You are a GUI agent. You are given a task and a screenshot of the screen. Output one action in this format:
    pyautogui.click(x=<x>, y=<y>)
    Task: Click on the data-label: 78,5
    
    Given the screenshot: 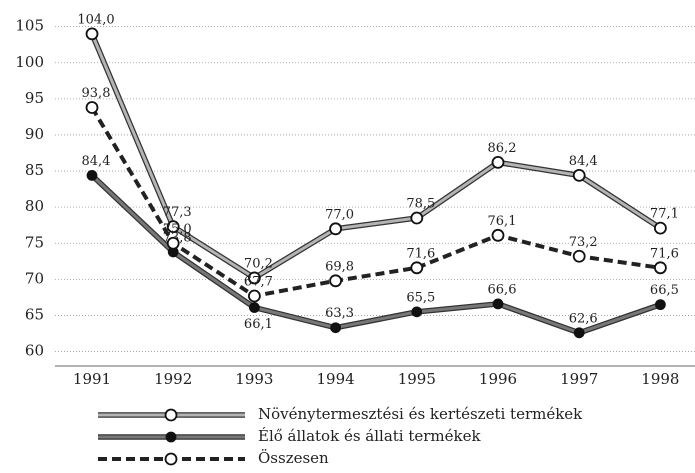 What is the action you would take?
    pyautogui.click(x=420, y=203)
    